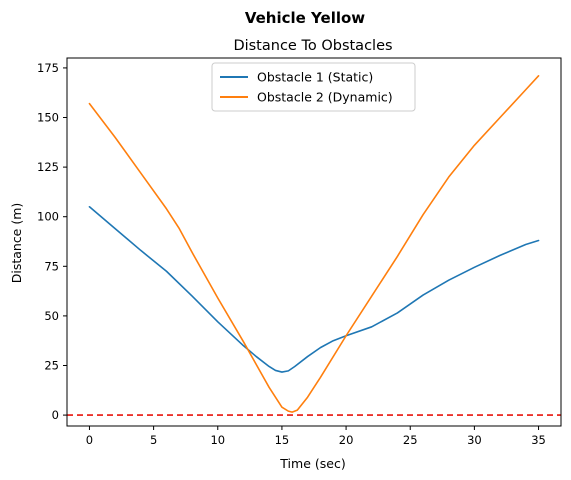 The image size is (571, 480). What do you see at coordinates (51, 365) in the screenshot?
I see `y-tick-label: 25` at bounding box center [51, 365].